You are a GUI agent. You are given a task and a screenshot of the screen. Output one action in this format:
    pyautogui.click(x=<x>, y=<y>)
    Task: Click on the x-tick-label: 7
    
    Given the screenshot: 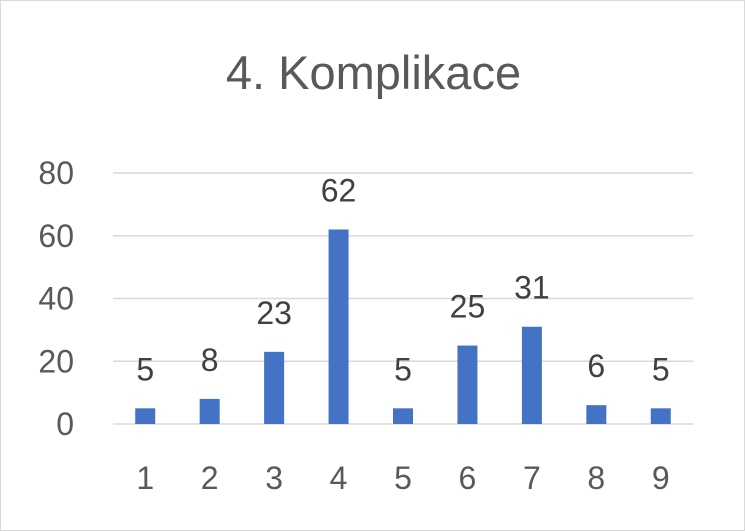 What is the action you would take?
    pyautogui.click(x=532, y=478)
    